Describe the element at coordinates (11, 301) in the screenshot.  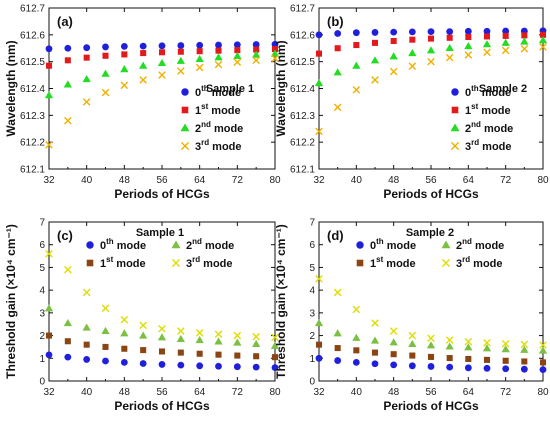
I see `y-axis-label: Threshold gain (×10⁴ cm⁻¹)` at that location.